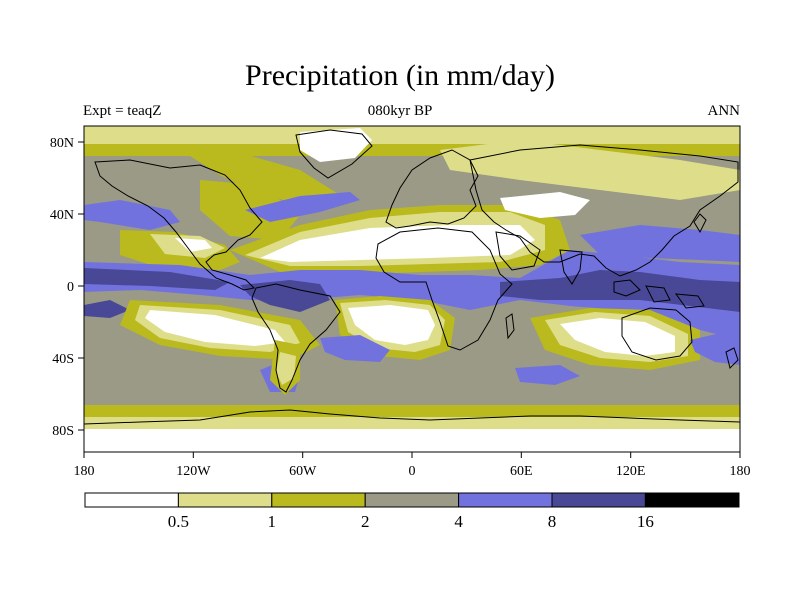  Describe the element at coordinates (62, 143) in the screenshot. I see `lat-label-80n: 80N` at that location.